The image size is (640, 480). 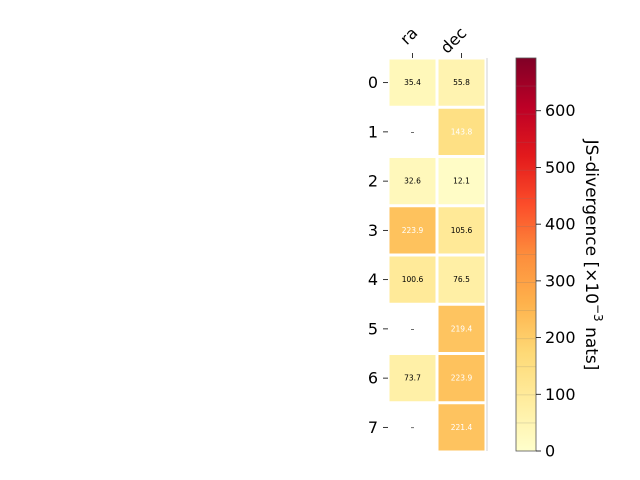 What do you see at coordinates (413, 427) in the screenshot?
I see `cell-label-7-ra: –` at bounding box center [413, 427].